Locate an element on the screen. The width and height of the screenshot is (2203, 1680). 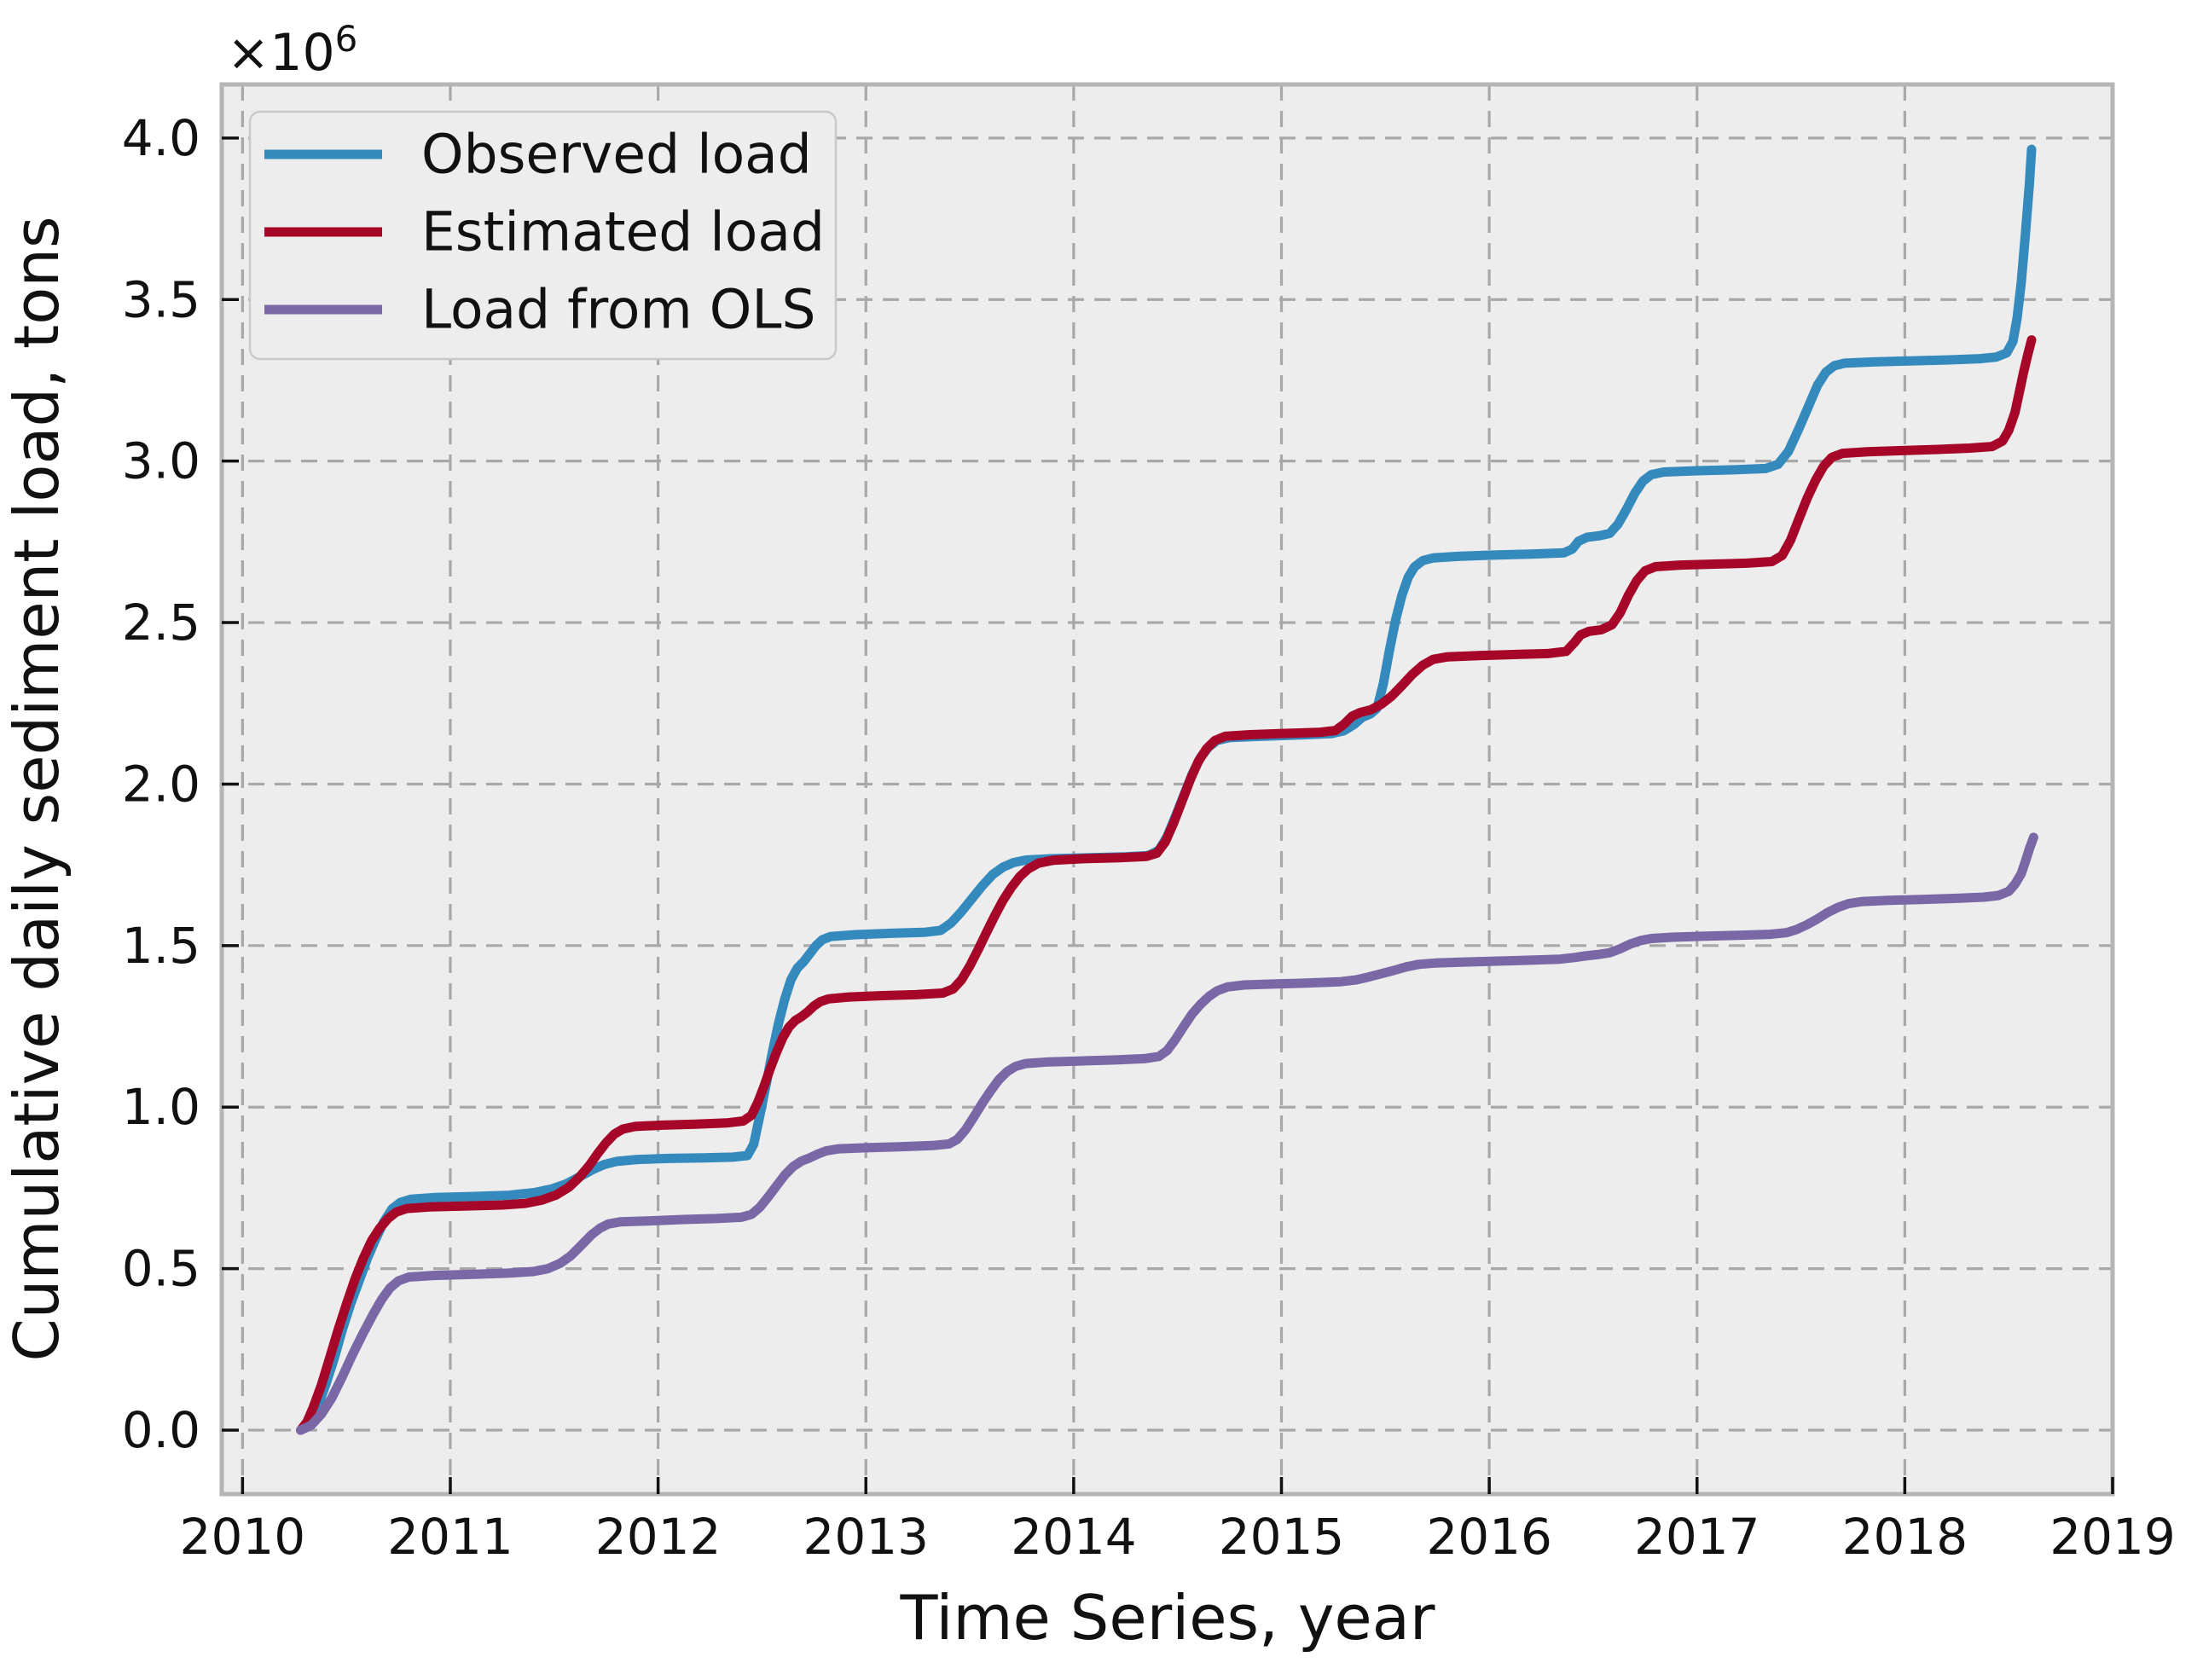
legend-label-observed-load: Observed load is located at coordinates (616, 155).